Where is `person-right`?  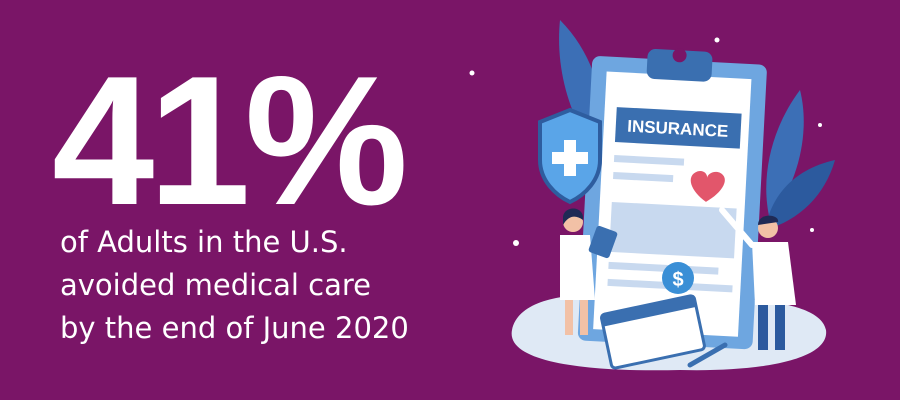
person-right is located at coordinates (757, 278).